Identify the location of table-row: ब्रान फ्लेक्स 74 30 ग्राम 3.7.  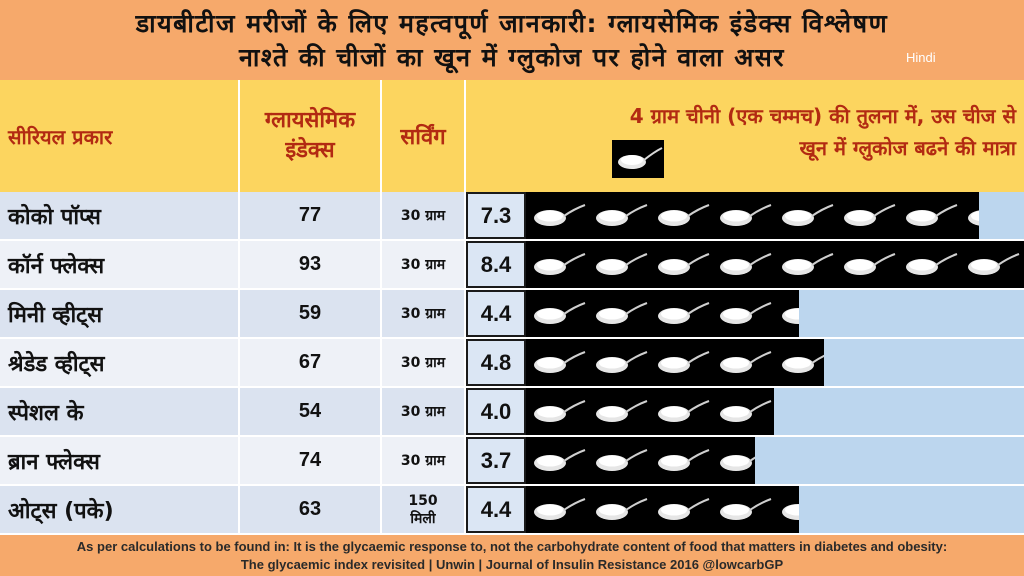
(512, 461).